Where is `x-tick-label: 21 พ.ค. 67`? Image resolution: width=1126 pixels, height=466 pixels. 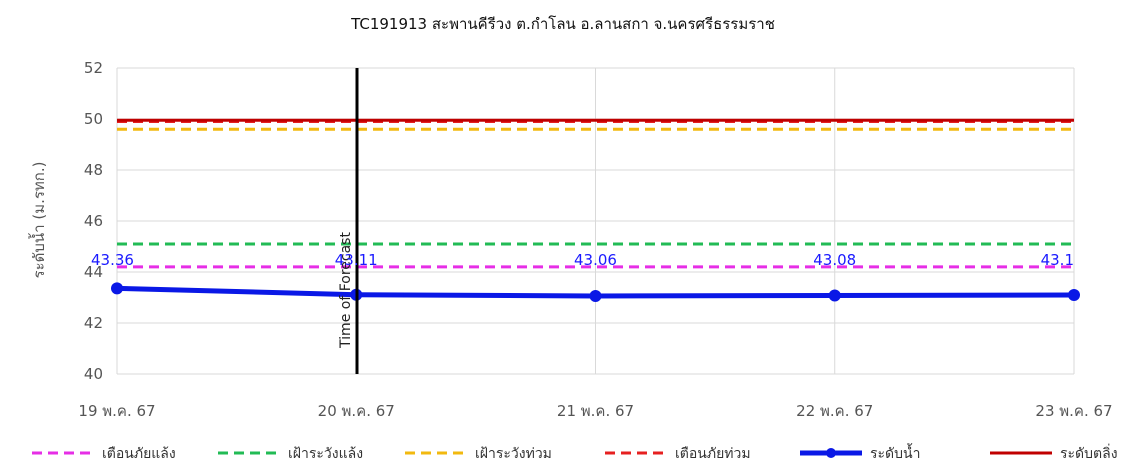
x-tick-label: 21 พ.ค. 67 is located at coordinates (595, 411).